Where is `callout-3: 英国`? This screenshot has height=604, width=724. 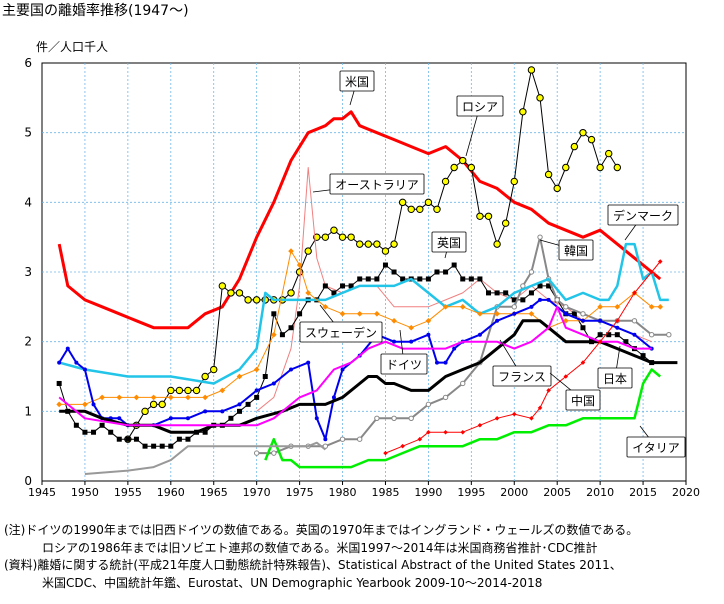
callout-3: 英国 is located at coordinates (449, 245).